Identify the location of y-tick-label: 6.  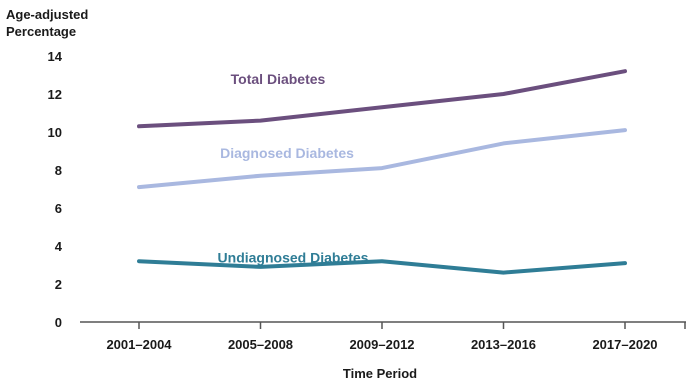
(58, 208).